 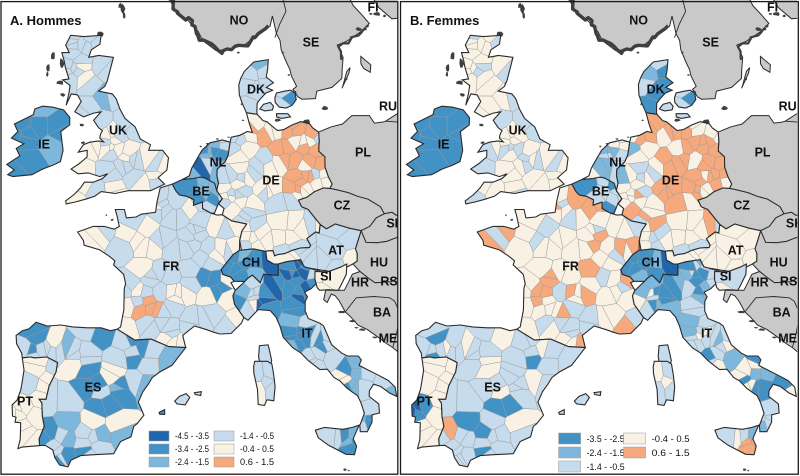 I want to click on svg-text: A. Hommes, so click(x=46, y=20).